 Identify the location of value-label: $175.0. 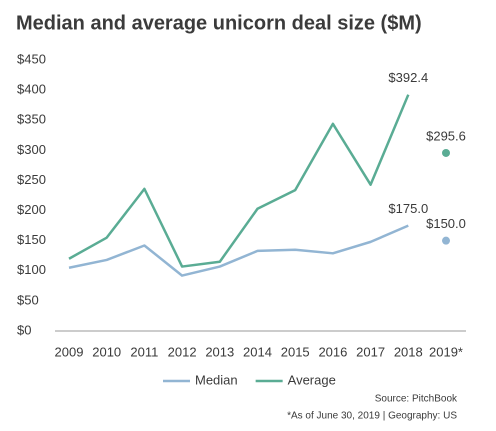
(408, 208).